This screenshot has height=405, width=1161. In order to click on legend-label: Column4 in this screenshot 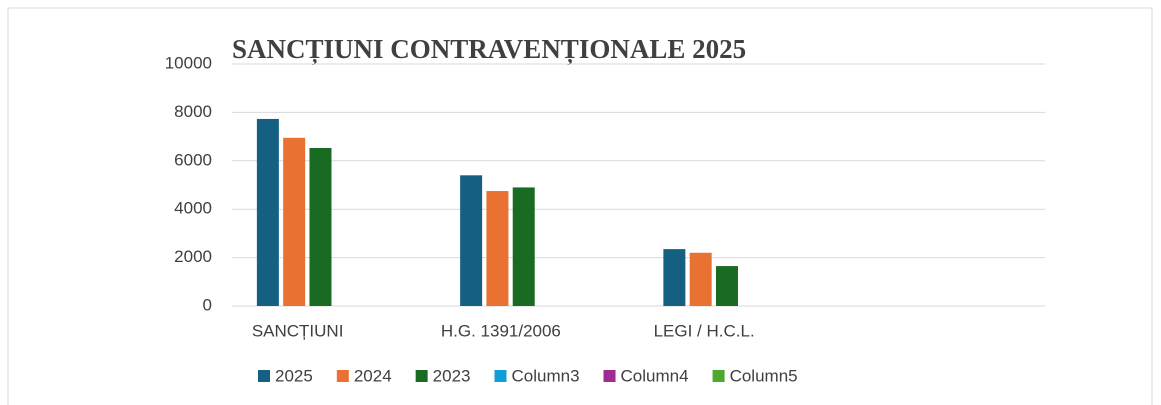, I will do `click(655, 375)`.